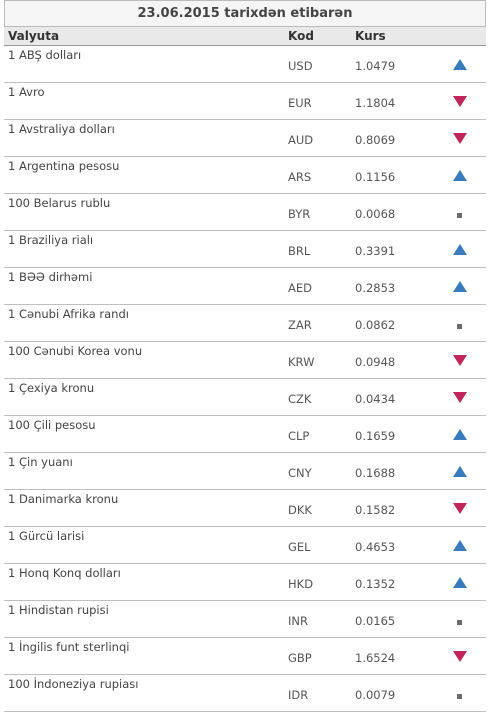  I want to click on currency-name: 1 Çin yuanı, so click(144, 471).